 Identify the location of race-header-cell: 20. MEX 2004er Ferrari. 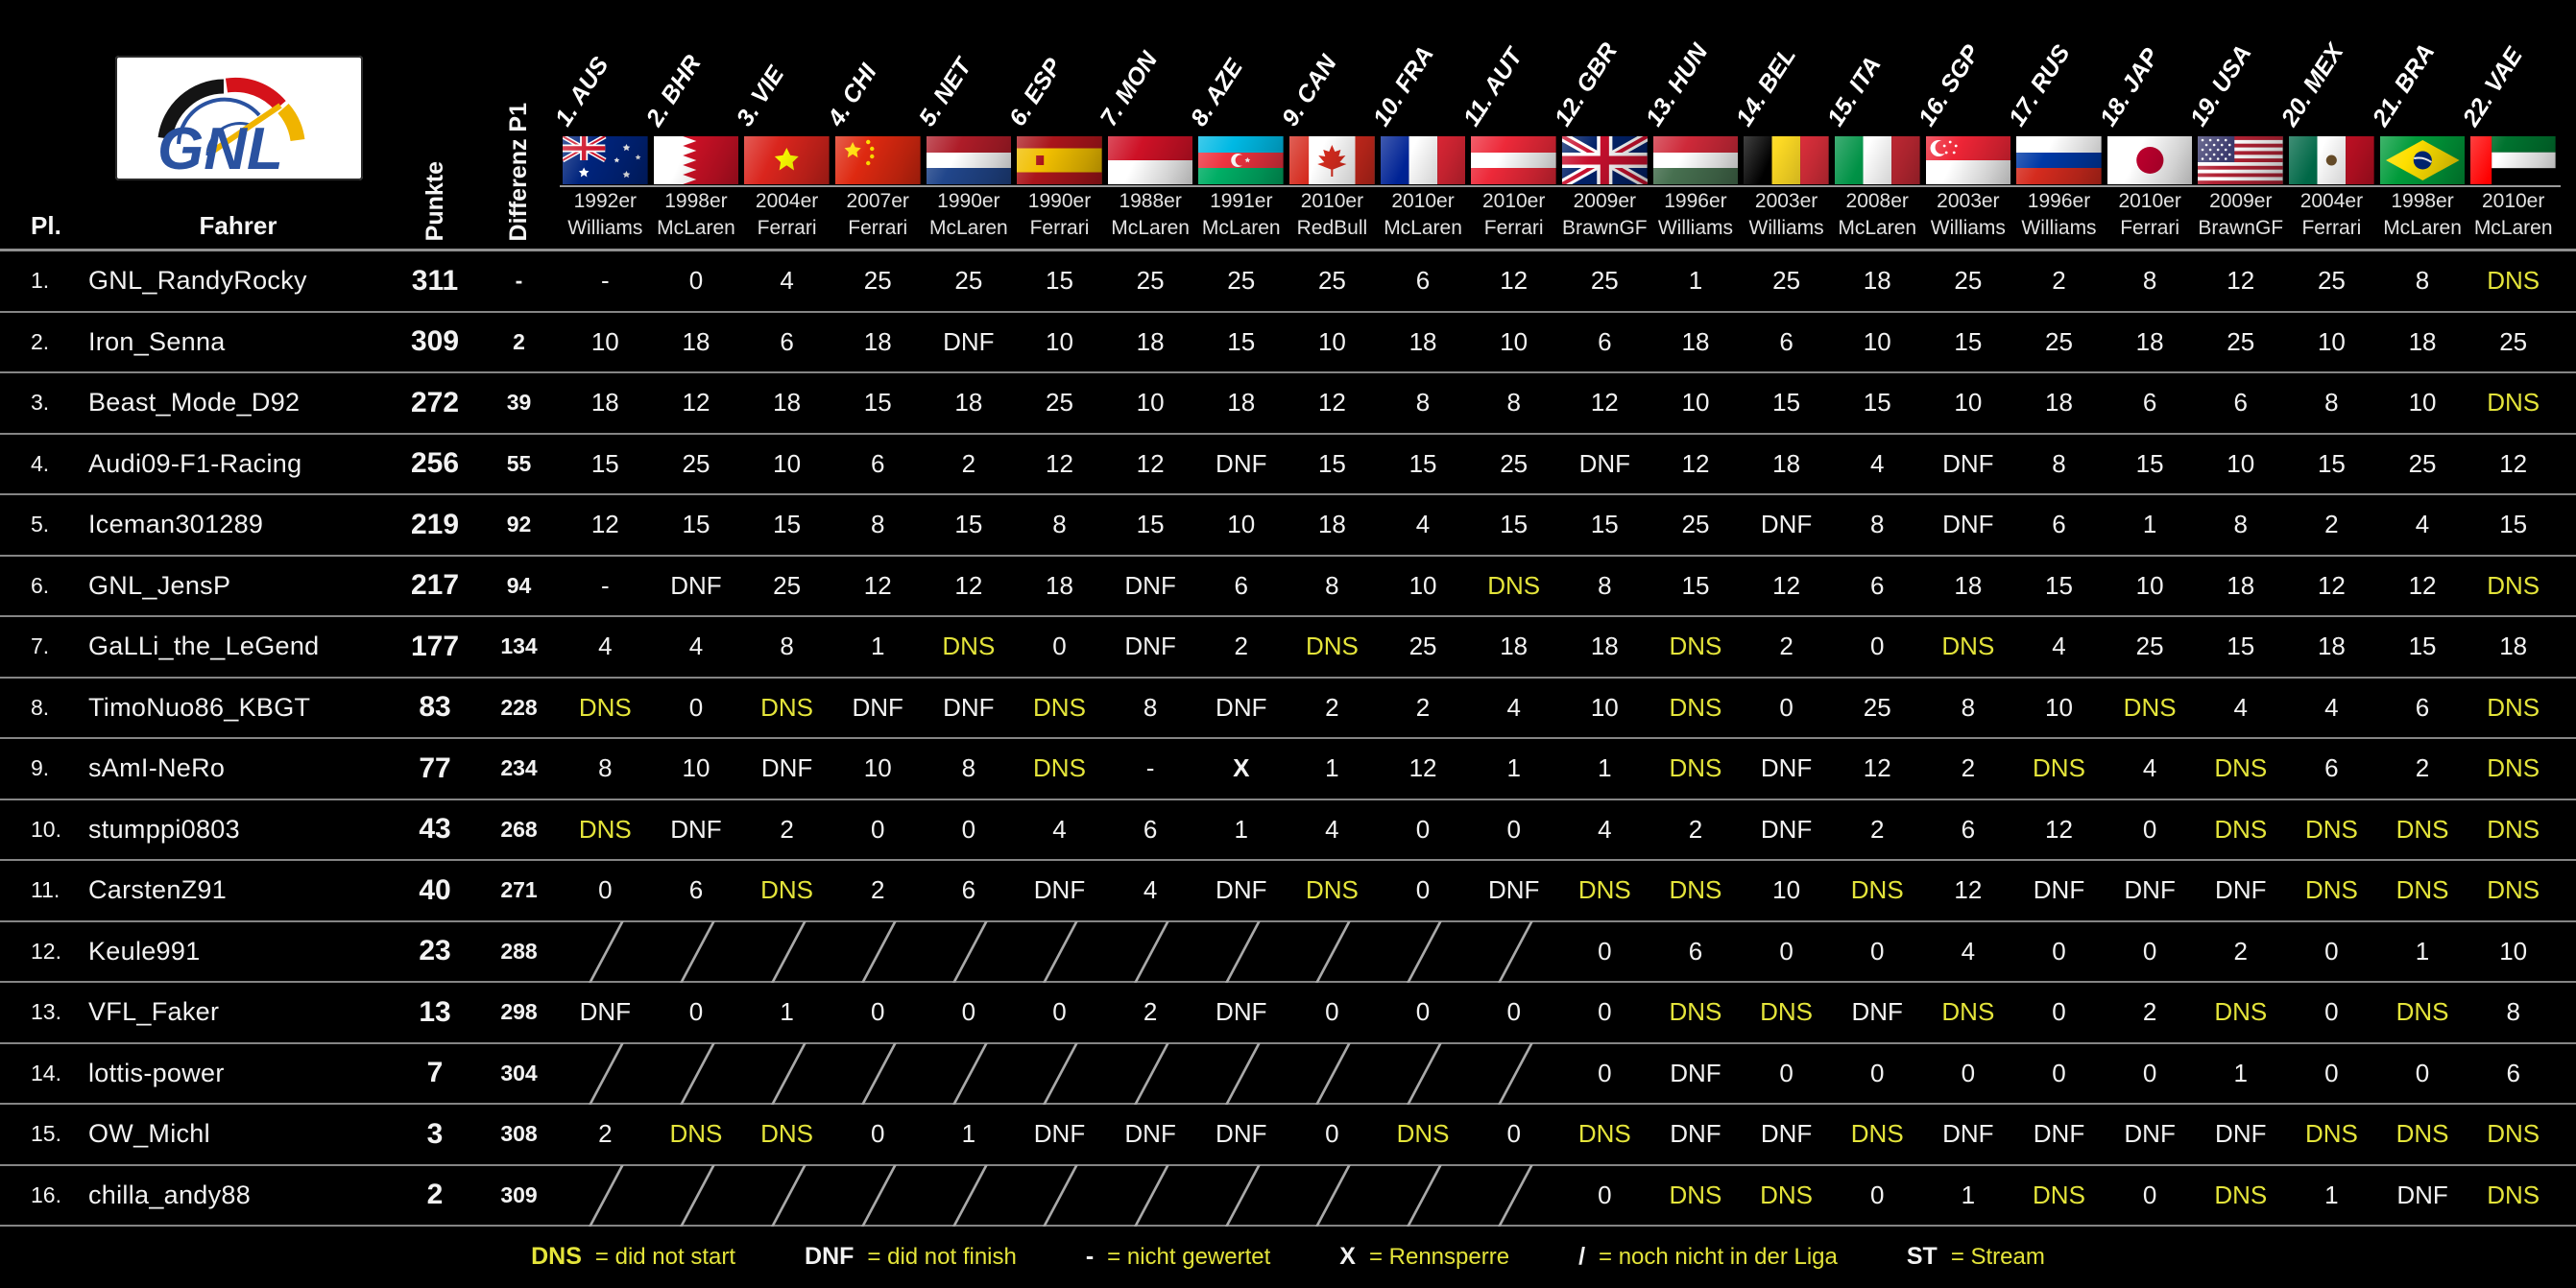
(2326, 124).